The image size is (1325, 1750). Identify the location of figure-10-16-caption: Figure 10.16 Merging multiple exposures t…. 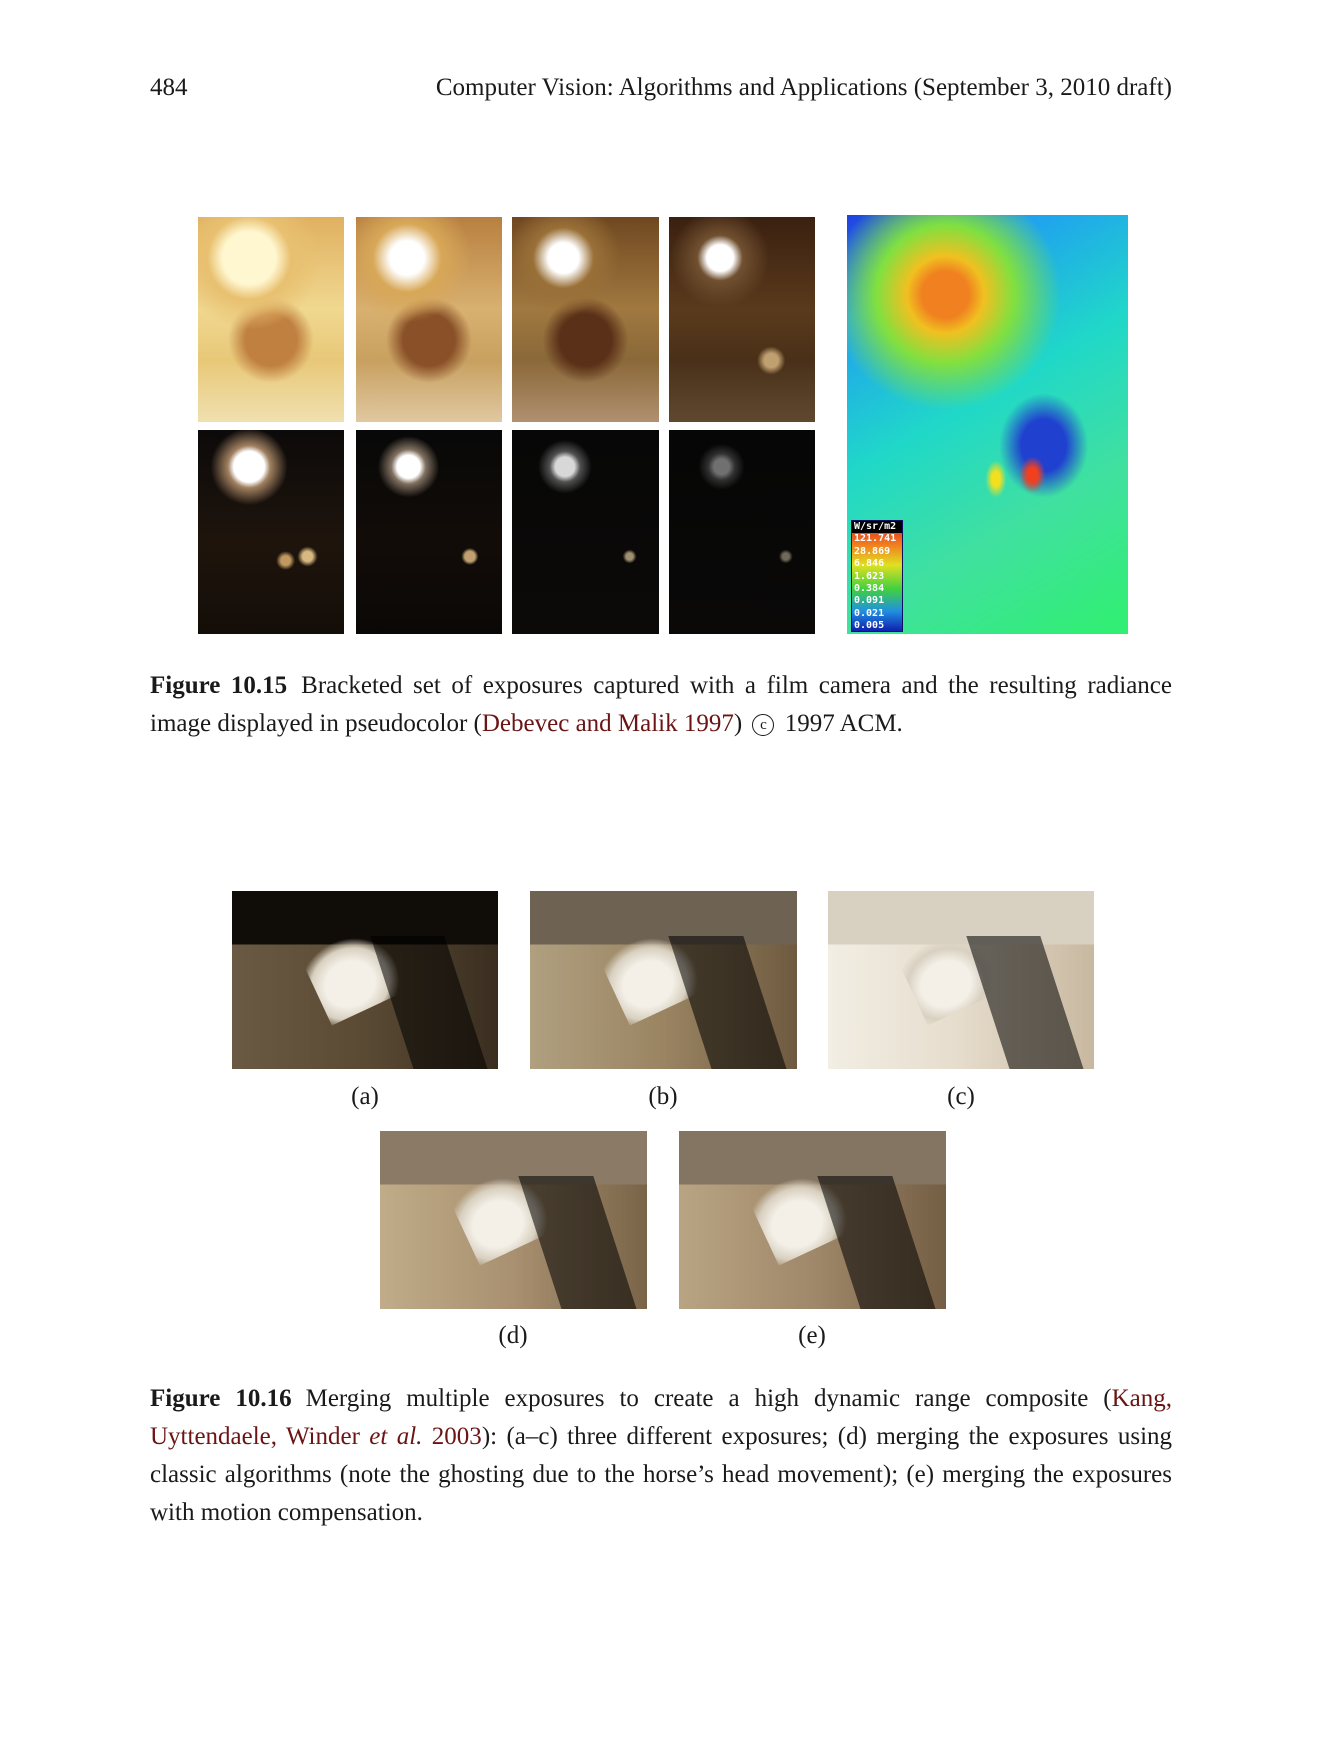
(661, 1456).